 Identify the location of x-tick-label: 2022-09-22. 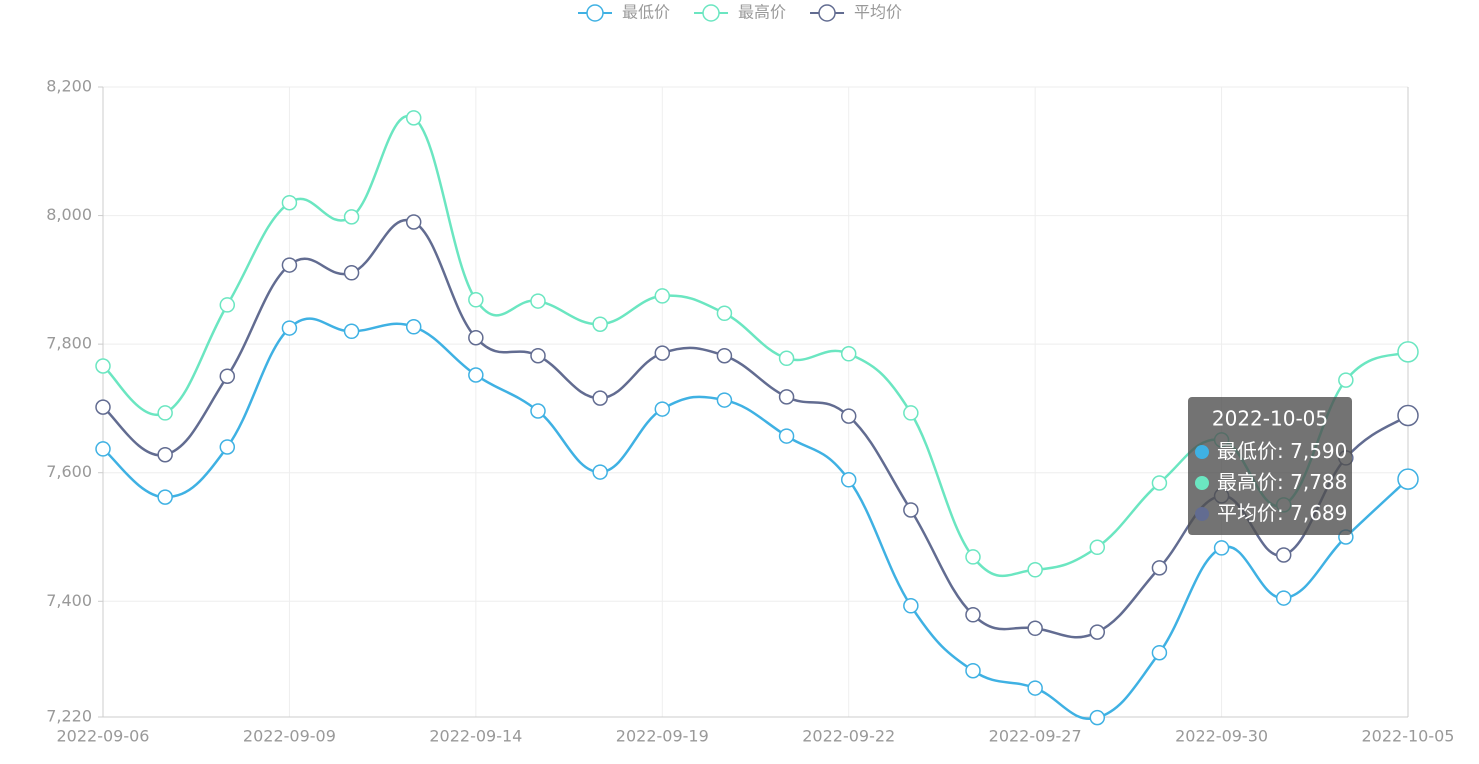
(848, 736).